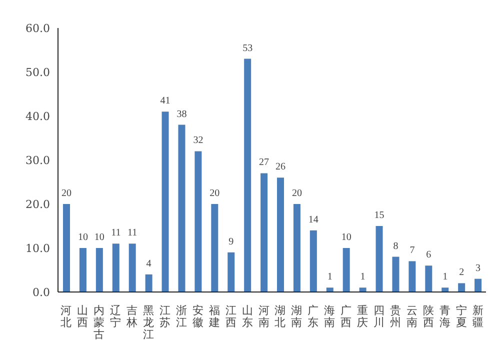 Image resolution: width=500 pixels, height=362 pixels. Describe the element at coordinates (230, 316) in the screenshot. I see `x-tick-label: 江西` at that location.